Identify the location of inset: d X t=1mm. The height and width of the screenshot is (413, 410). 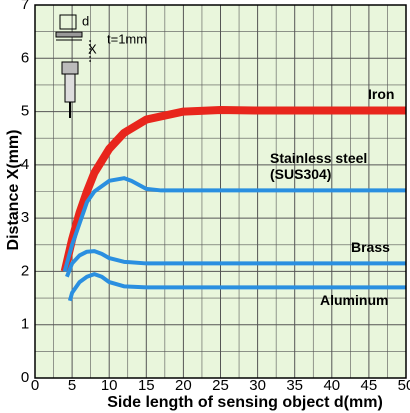
(101, 65).